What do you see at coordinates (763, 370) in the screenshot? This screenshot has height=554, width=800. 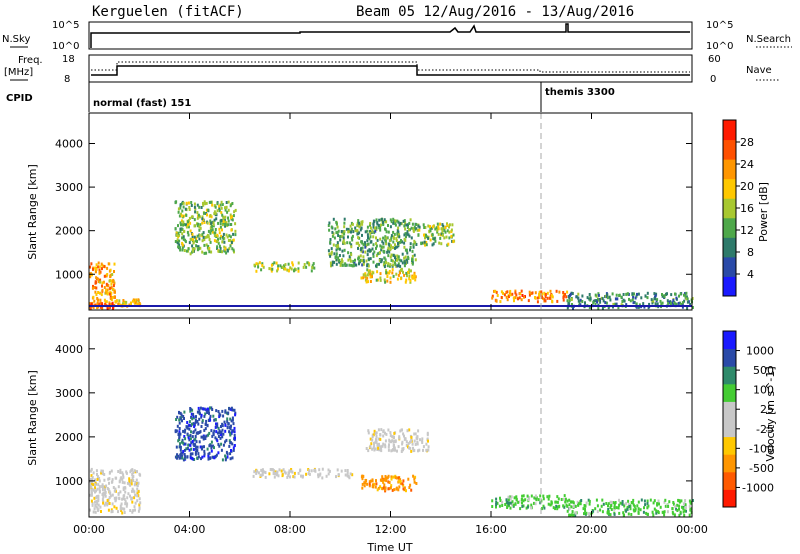 I see `velocity-colorbar-tick-label: 500` at bounding box center [763, 370].